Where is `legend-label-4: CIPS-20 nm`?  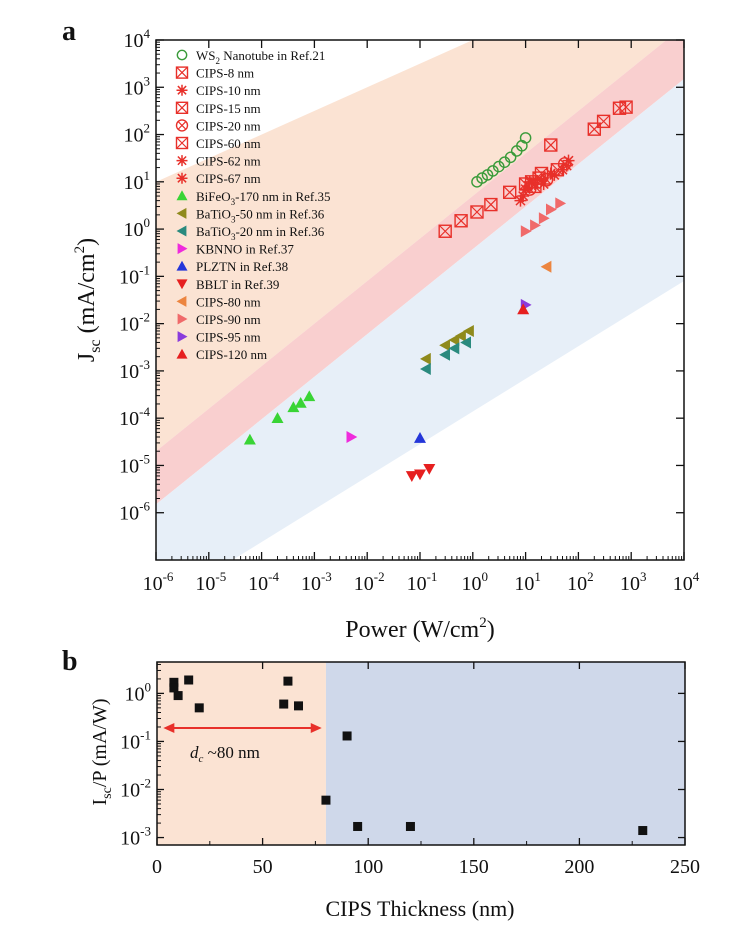
legend-label-4: CIPS-20 nm is located at coordinates (228, 125).